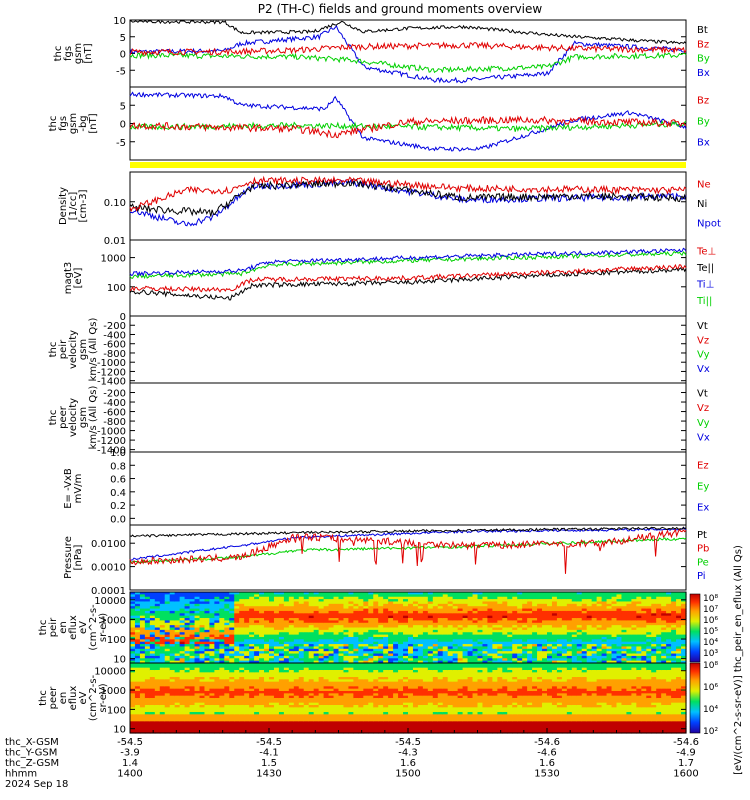  I want to click on y-axis-label: sr-eV), so click(103, 627).